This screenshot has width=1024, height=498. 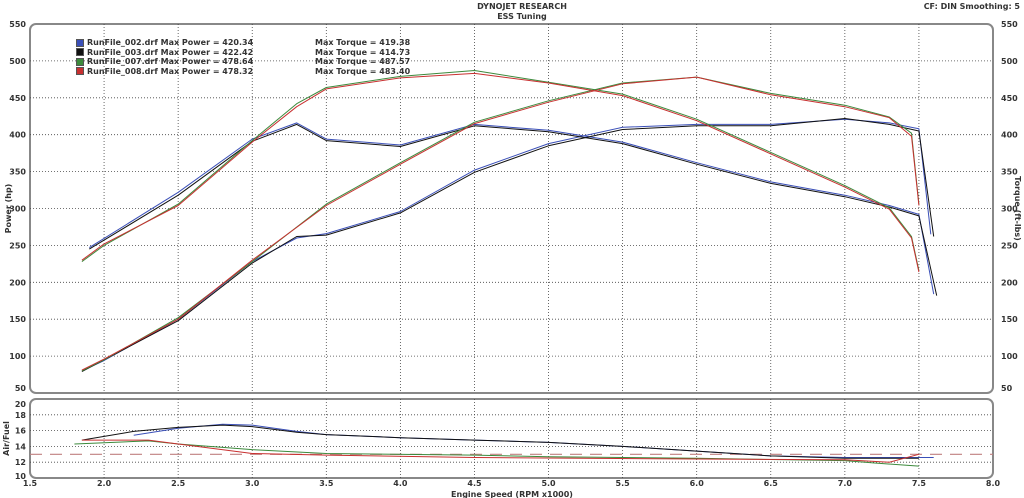 What do you see at coordinates (21, 431) in the screenshot?
I see `afr-y-tick-label: 16` at bounding box center [21, 431].